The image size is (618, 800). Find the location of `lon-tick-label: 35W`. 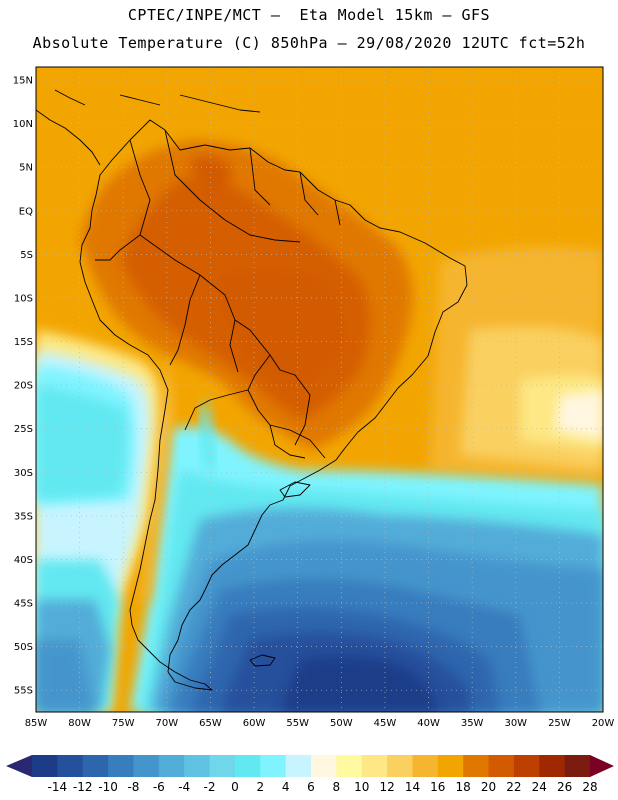

lon-tick-label: 35W is located at coordinates (472, 723).